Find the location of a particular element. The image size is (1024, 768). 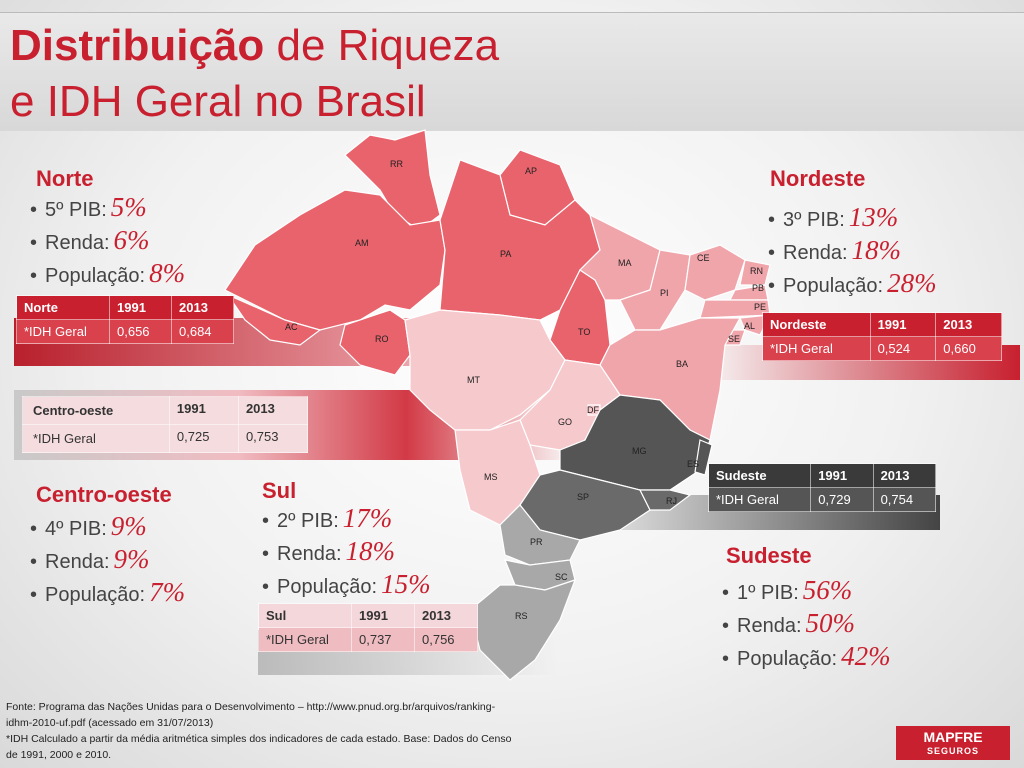

nordeste-table: Nordeste 1991 2013 *IDH Geral 0,524 0,660 is located at coordinates (882, 336).